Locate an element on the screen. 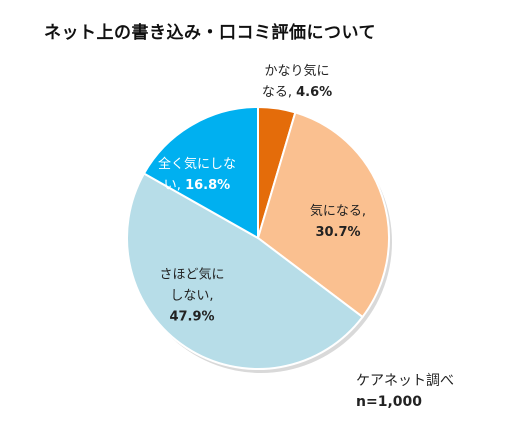  slice-kininaru is located at coordinates (323, 215).